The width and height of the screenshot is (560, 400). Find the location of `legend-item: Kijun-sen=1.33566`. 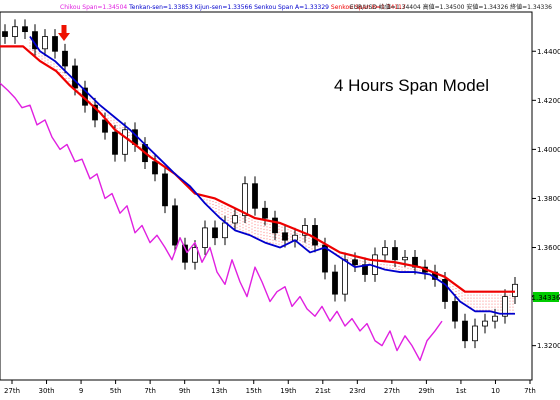

legend-item: Kijun-sen=1.33566 is located at coordinates (223, 7).